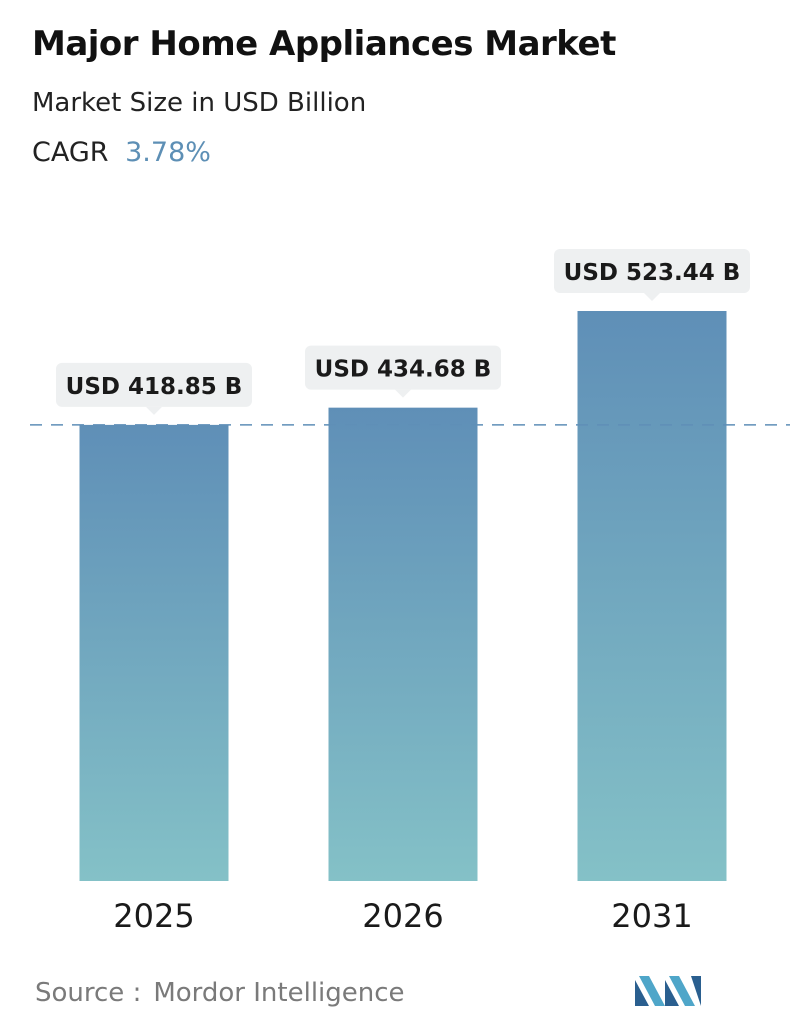  I want to click on mordor-intelligence-logo-icon, so click(668, 991).